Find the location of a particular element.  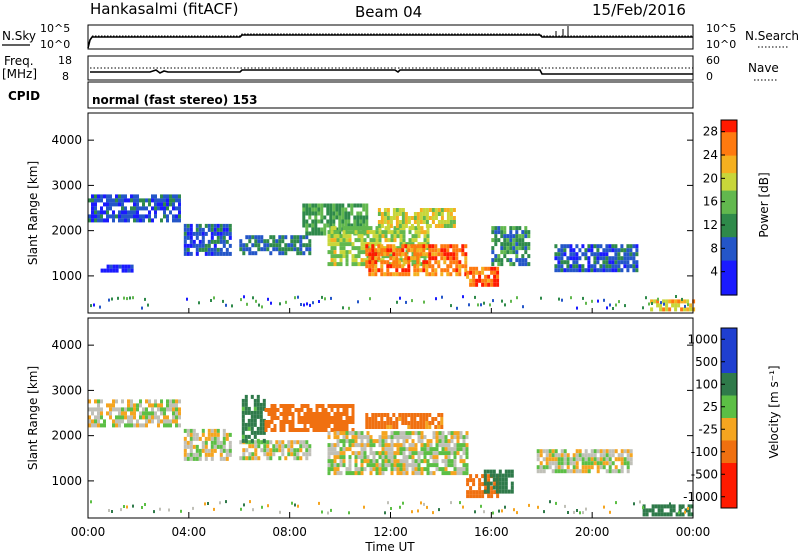

x-tick-label: 12:00 is located at coordinates (390, 532).